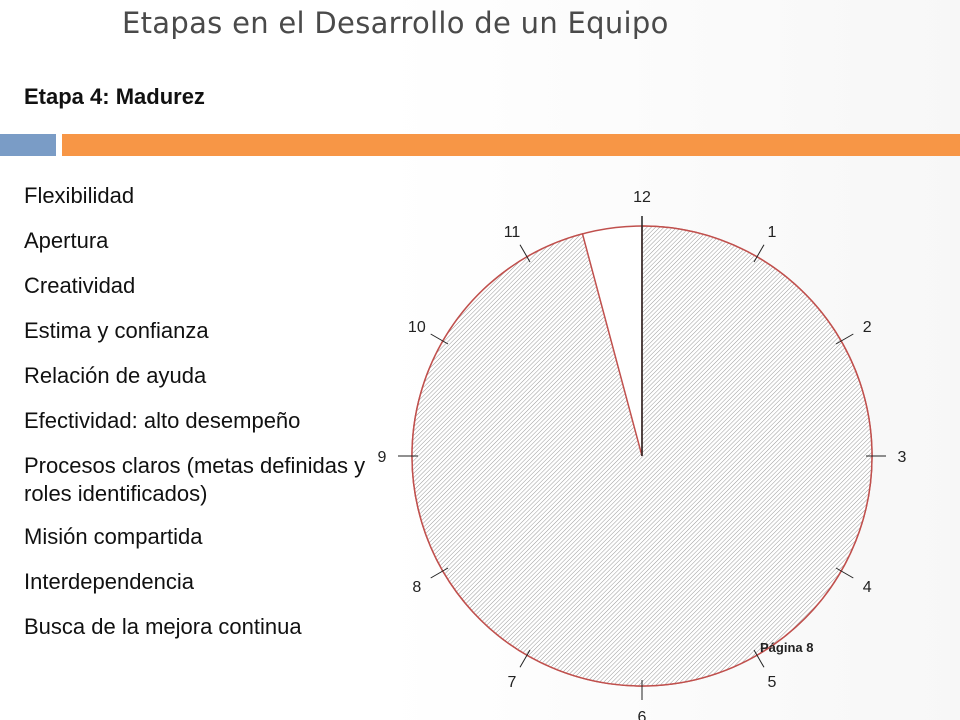 The width and height of the screenshot is (960, 720). I want to click on clock-number: 6, so click(642, 714).